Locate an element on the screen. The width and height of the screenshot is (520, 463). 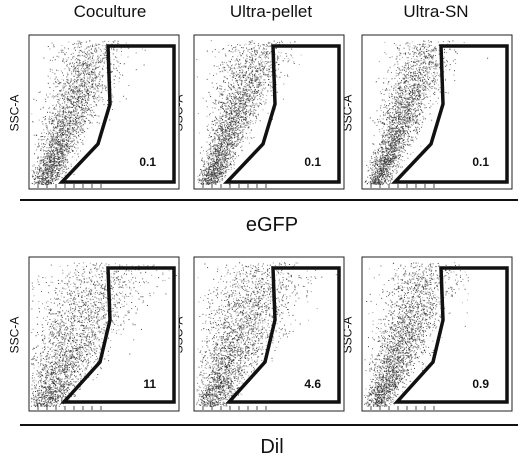
scatter-plot: 4.6 is located at coordinates (269, 334).